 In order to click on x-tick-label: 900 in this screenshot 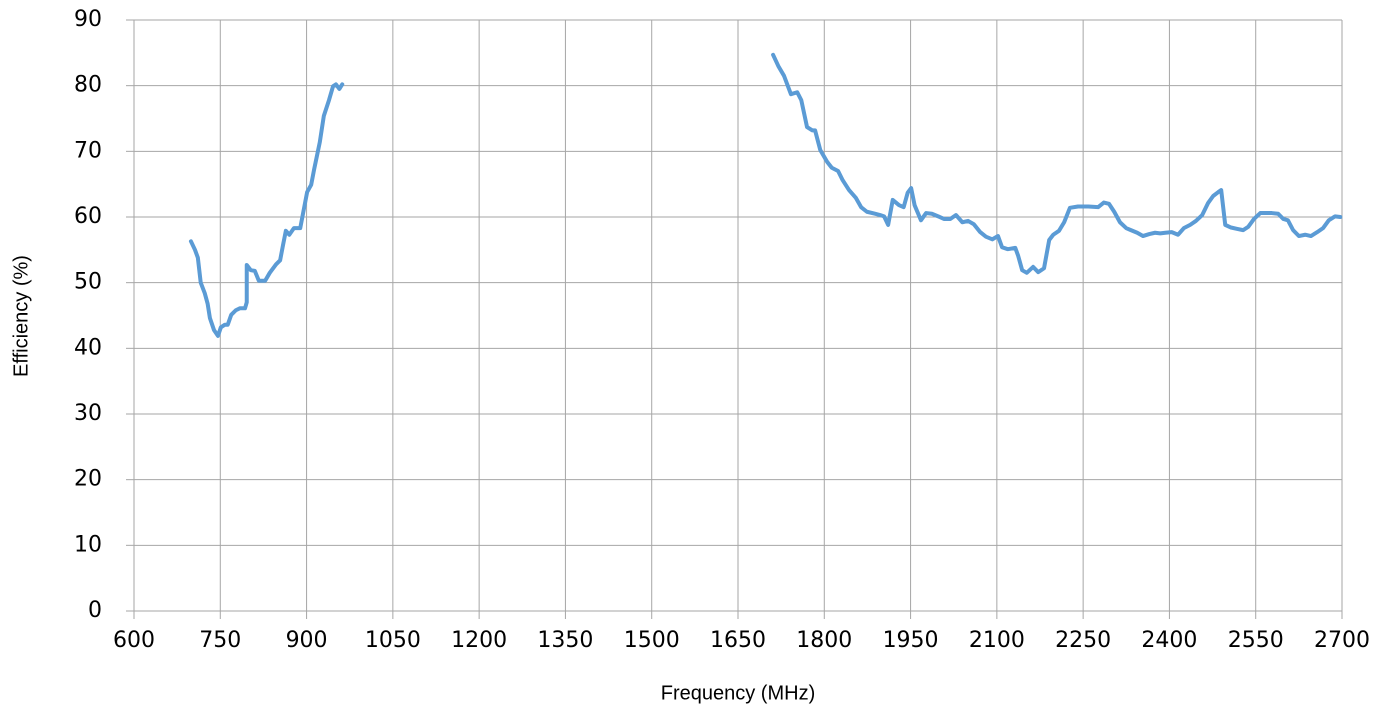, I will do `click(307, 640)`.